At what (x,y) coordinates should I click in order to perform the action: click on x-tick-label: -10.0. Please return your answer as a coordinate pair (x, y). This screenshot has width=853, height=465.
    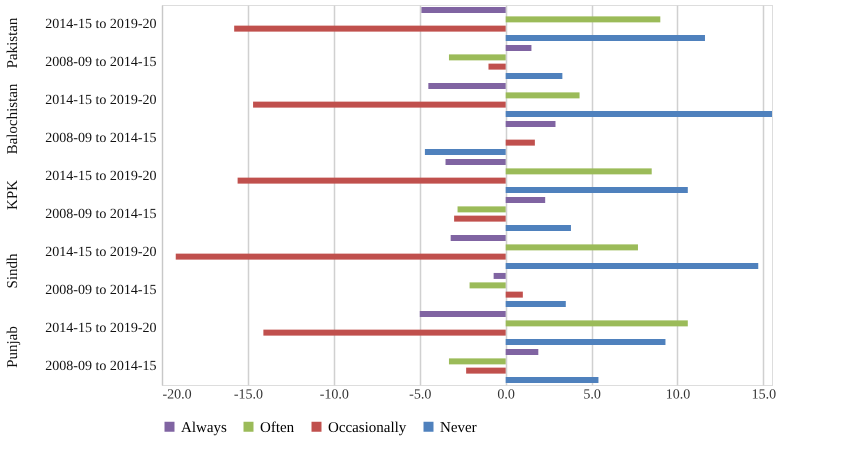
    Looking at the image, I should click on (334, 395).